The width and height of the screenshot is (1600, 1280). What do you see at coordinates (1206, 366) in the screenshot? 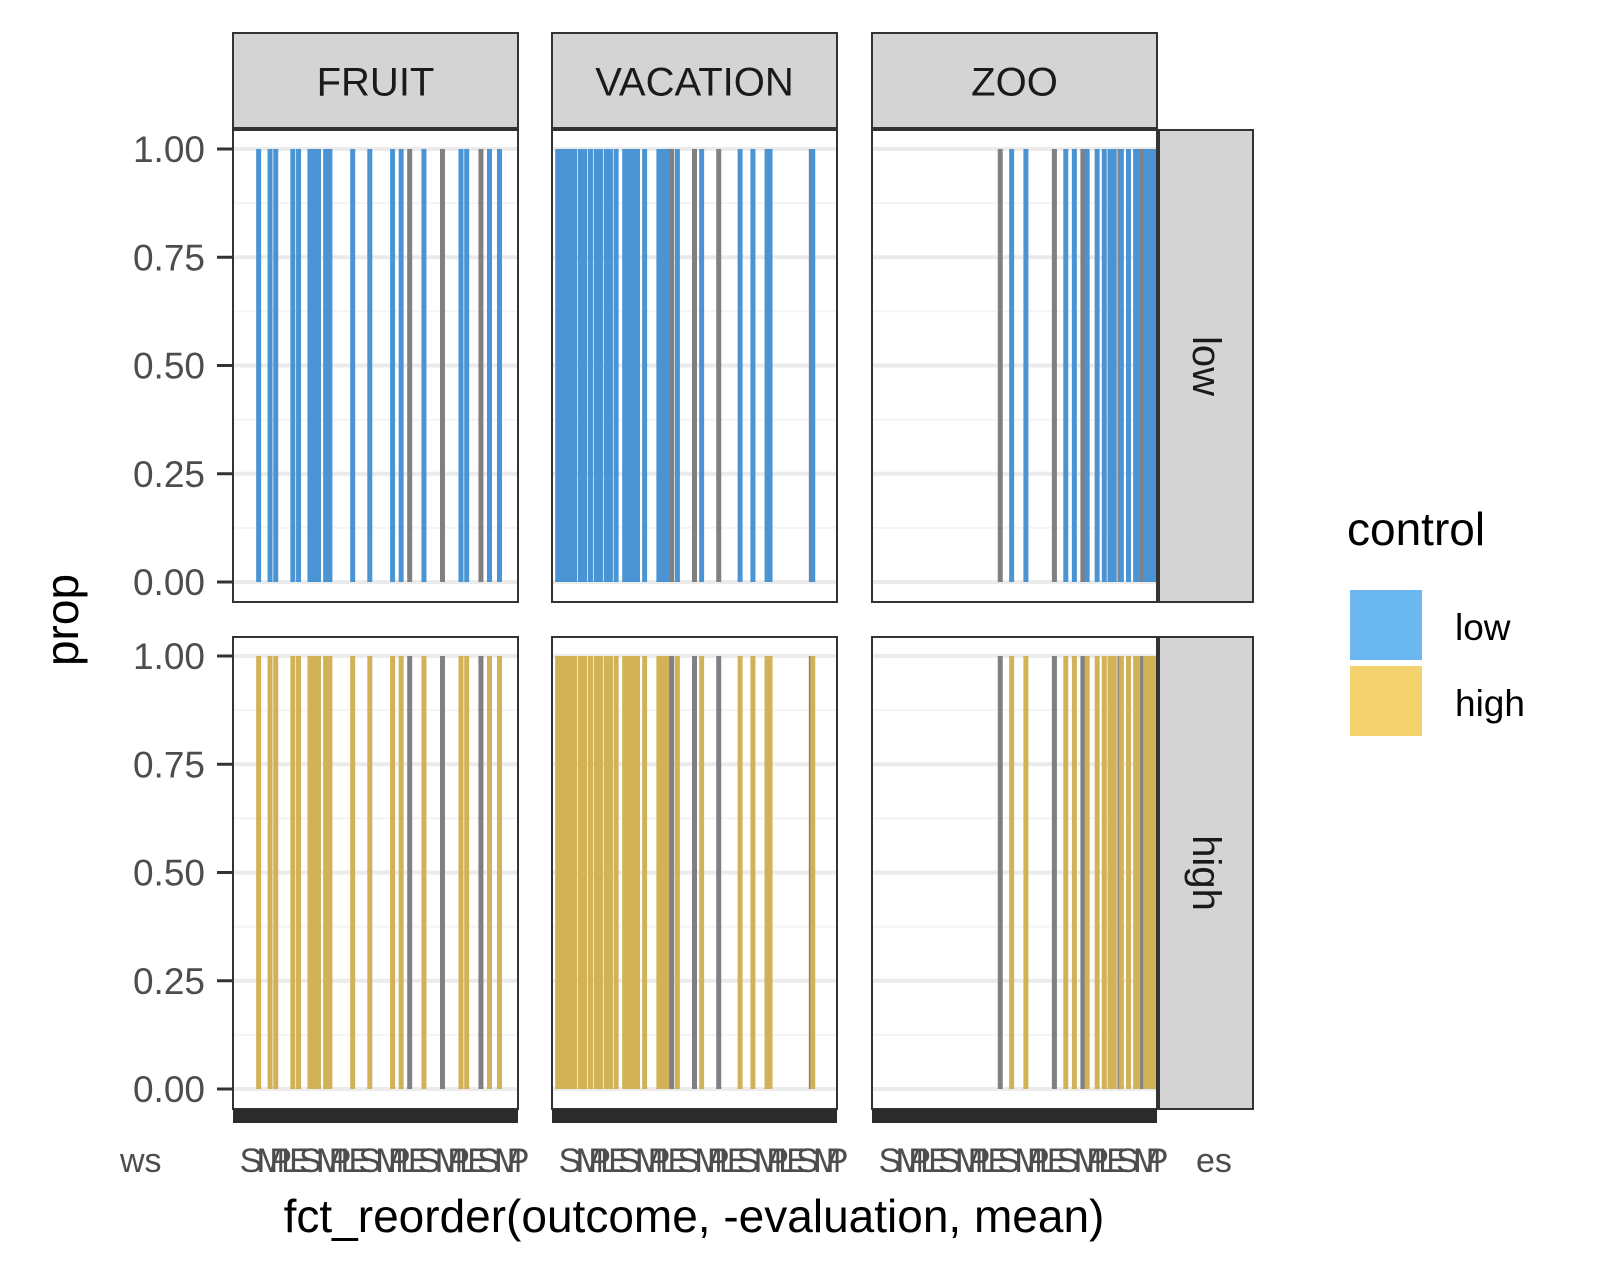
I see `row-strip-label-low: low` at bounding box center [1206, 366].